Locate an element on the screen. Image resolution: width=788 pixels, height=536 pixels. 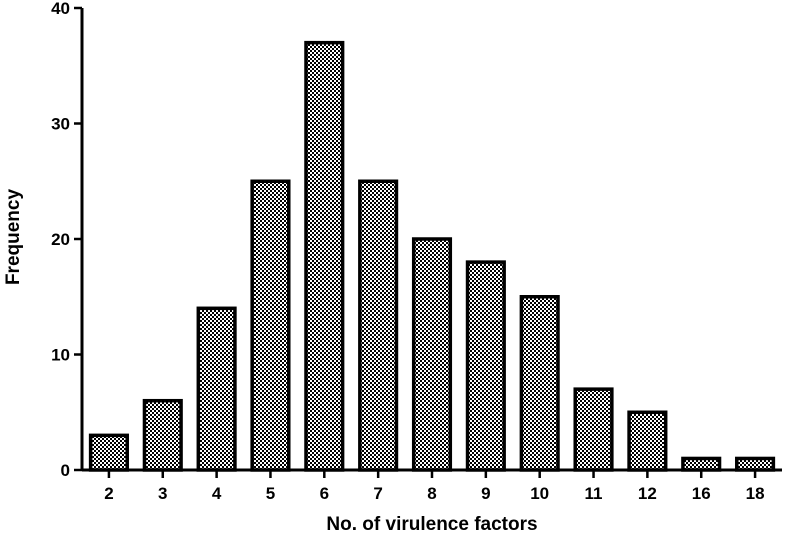
y-tick-label-40: 40 is located at coordinates (60, 9).